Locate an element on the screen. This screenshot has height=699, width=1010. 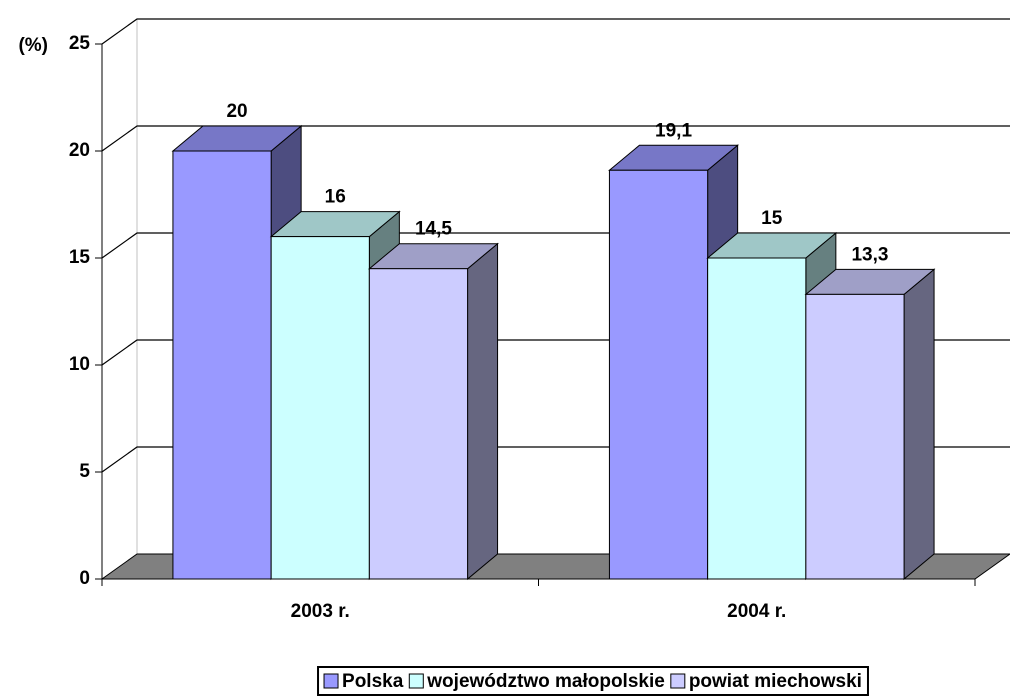
y-tick-label: 25 is located at coordinates (80, 43).